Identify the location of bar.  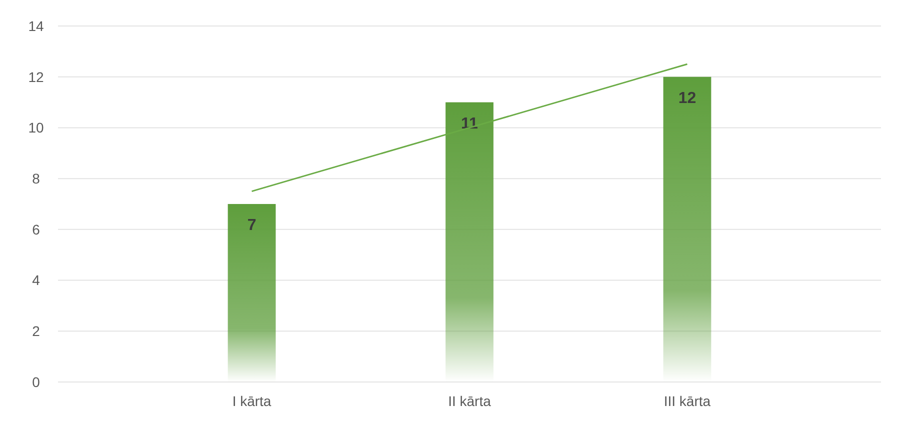
(252, 293).